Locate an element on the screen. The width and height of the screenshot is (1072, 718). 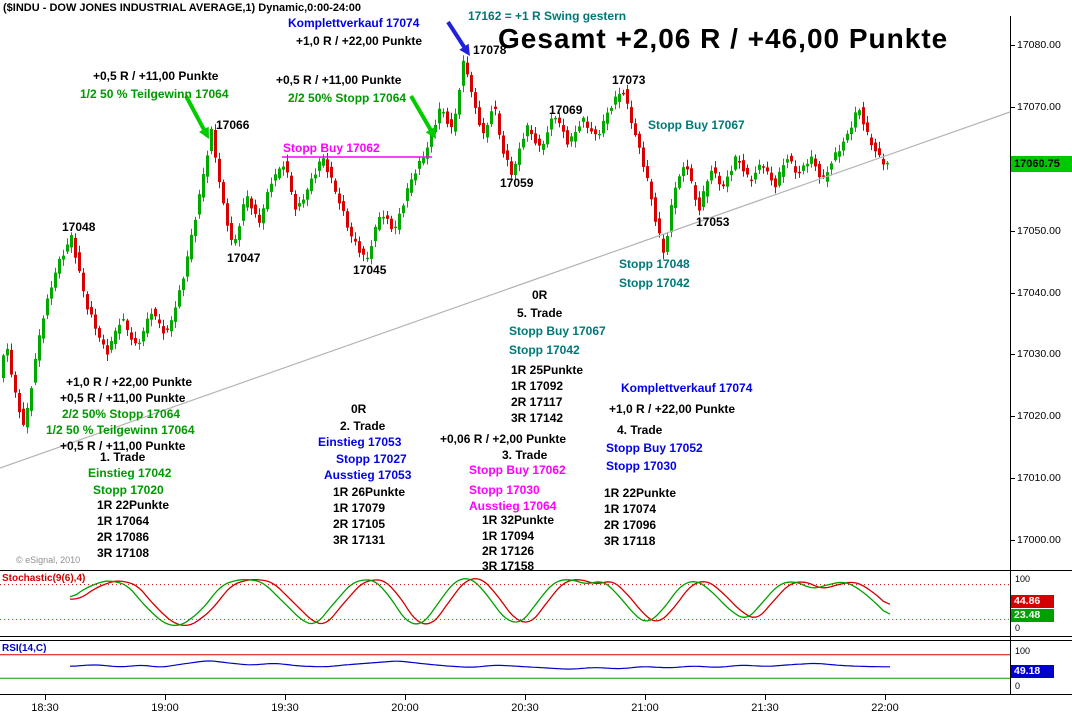
stochastic-plot is located at coordinates (505, 602).